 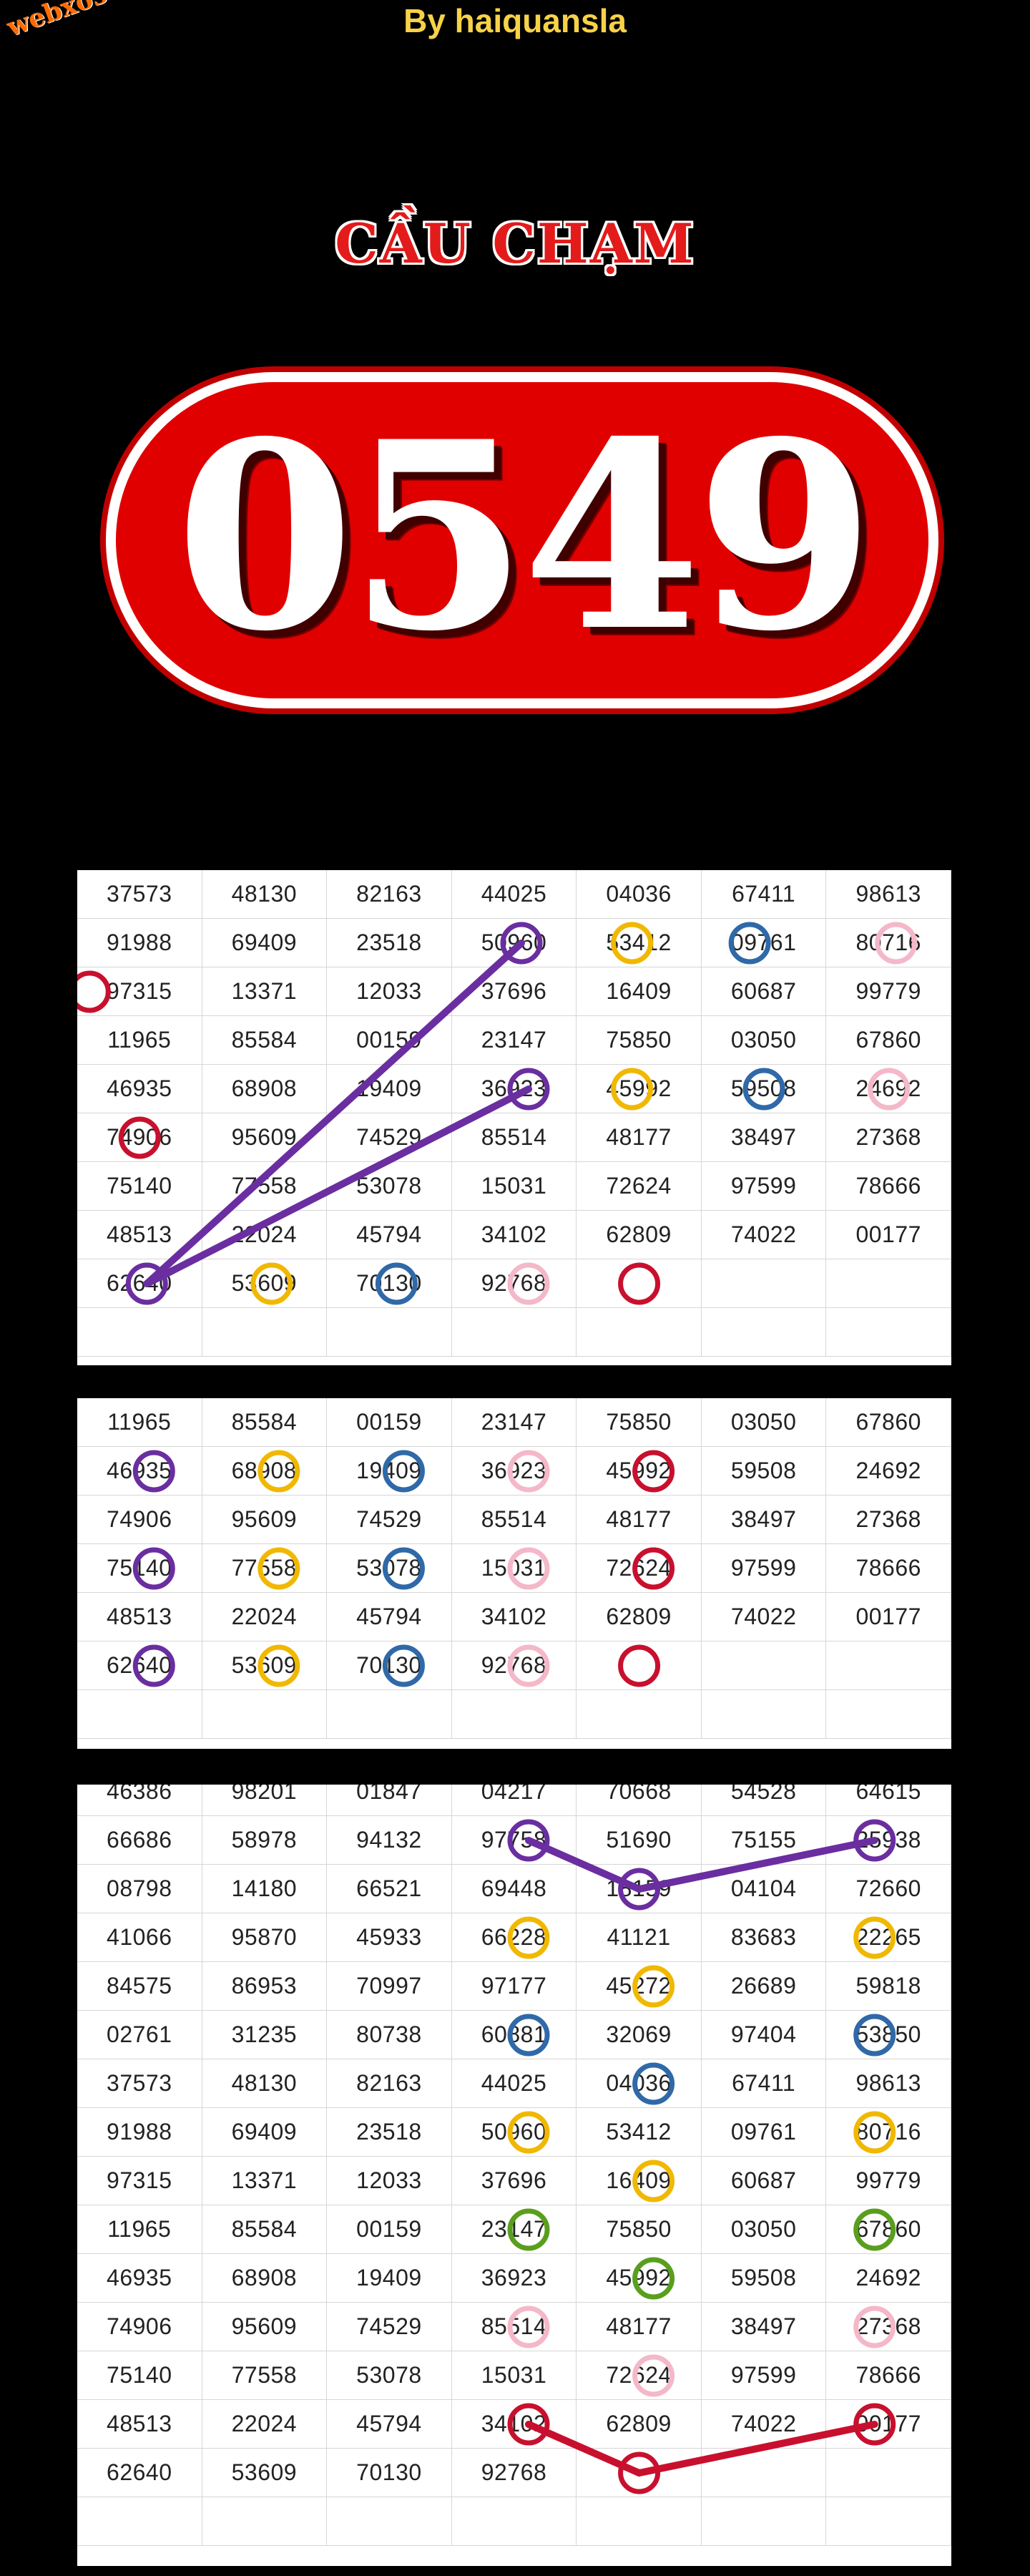 I want to click on table-cell: 72660, so click(x=888, y=1889).